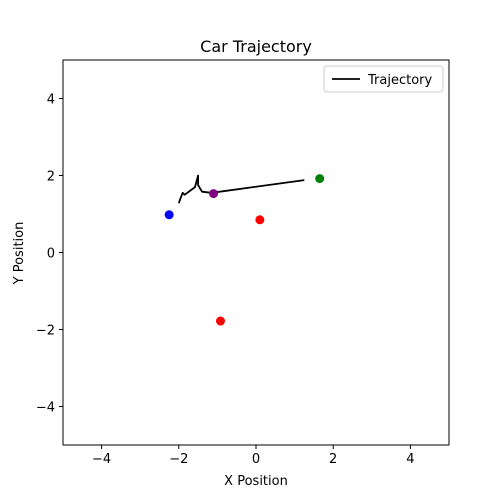  I want to click on legend: Trajectory, so click(383, 79).